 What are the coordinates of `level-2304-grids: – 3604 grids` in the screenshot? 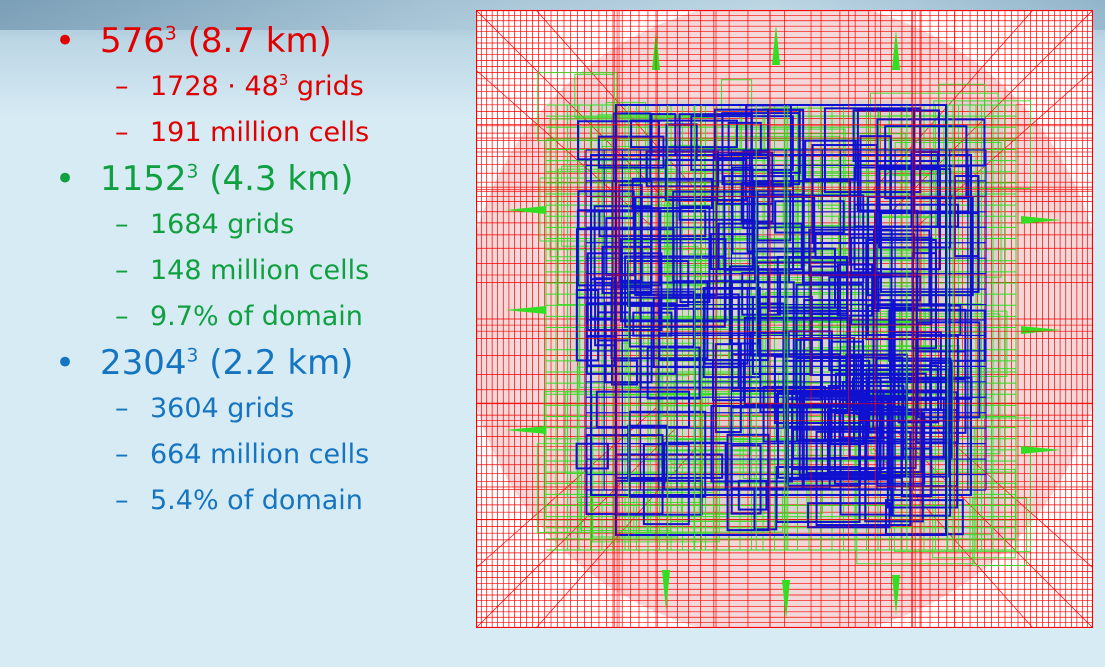 It's located at (255, 409).